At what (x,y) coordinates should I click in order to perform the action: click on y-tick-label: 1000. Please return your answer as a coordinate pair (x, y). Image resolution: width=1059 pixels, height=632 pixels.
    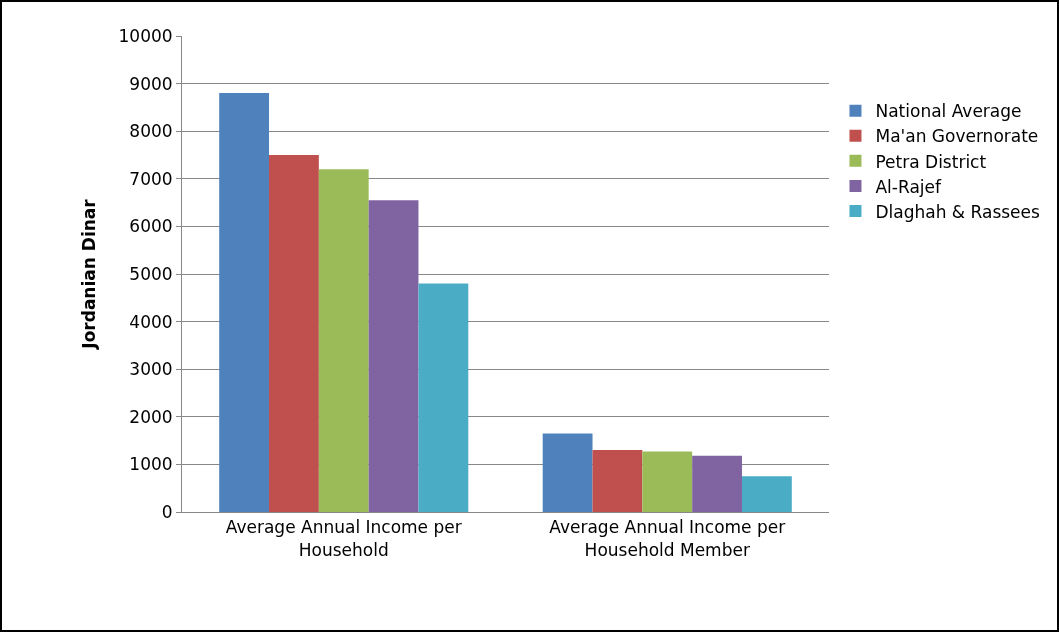
    Looking at the image, I should click on (151, 464).